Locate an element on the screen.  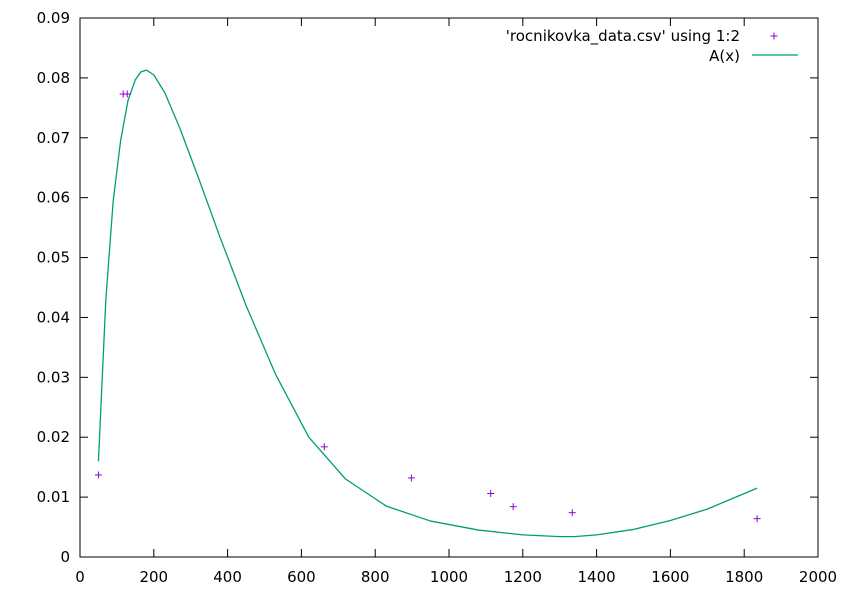
x-tick-label: 1600 is located at coordinates (670, 577).